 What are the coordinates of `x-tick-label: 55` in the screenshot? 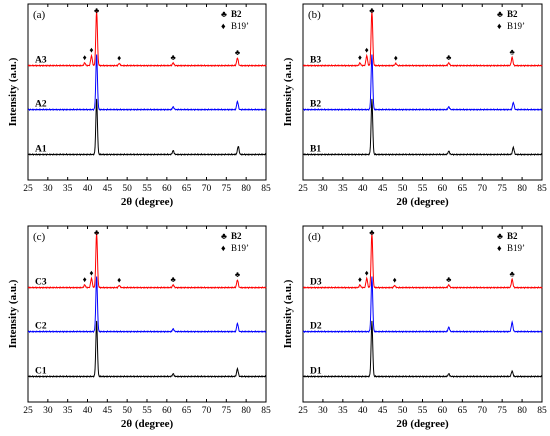 It's located at (423, 411).